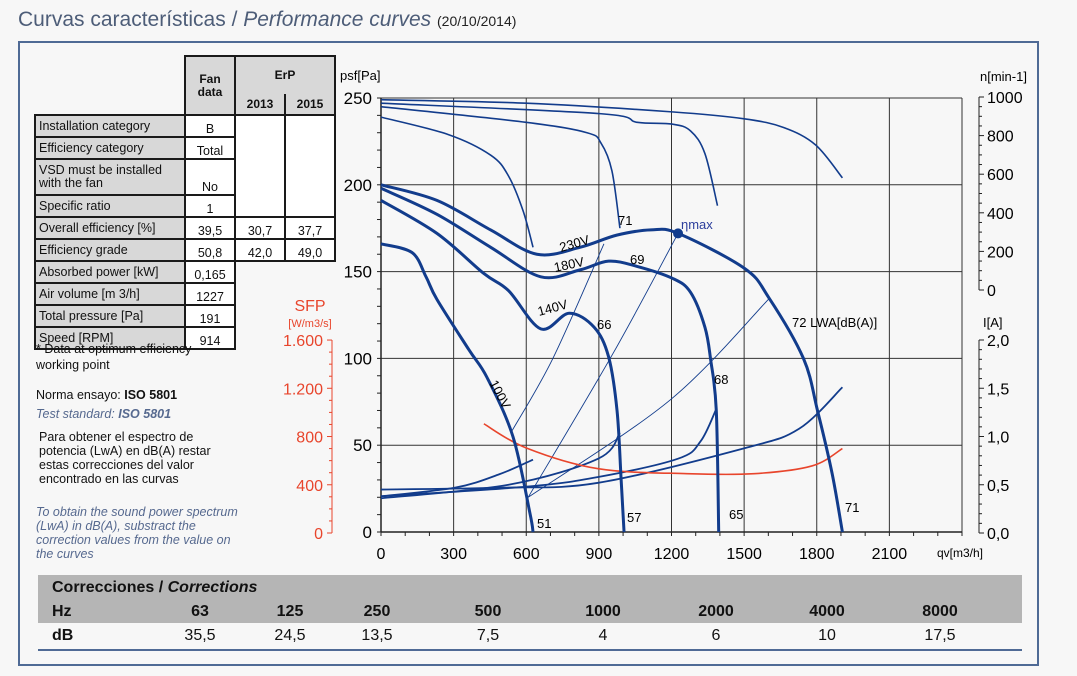 This screenshot has width=1077, height=676. What do you see at coordinates (575, 243) in the screenshot?
I see `voltage-label: 230V` at bounding box center [575, 243].